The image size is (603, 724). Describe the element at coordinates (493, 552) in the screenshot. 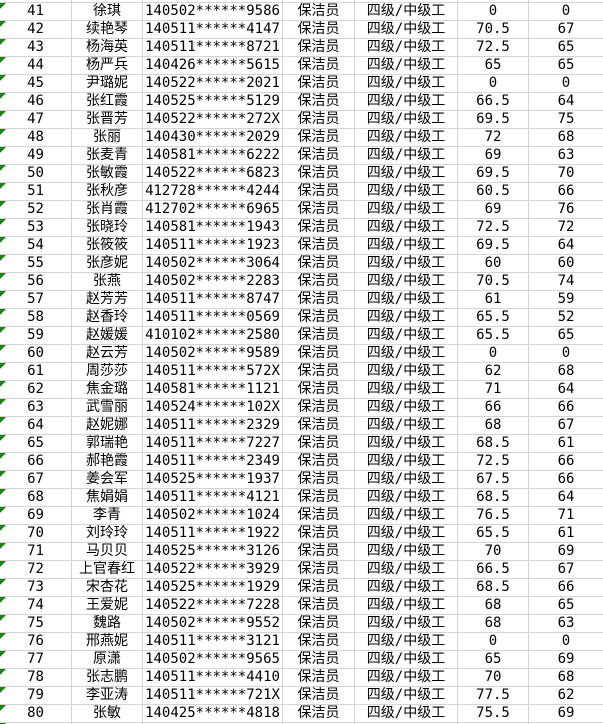

I see `score1-cell: 70` at that location.